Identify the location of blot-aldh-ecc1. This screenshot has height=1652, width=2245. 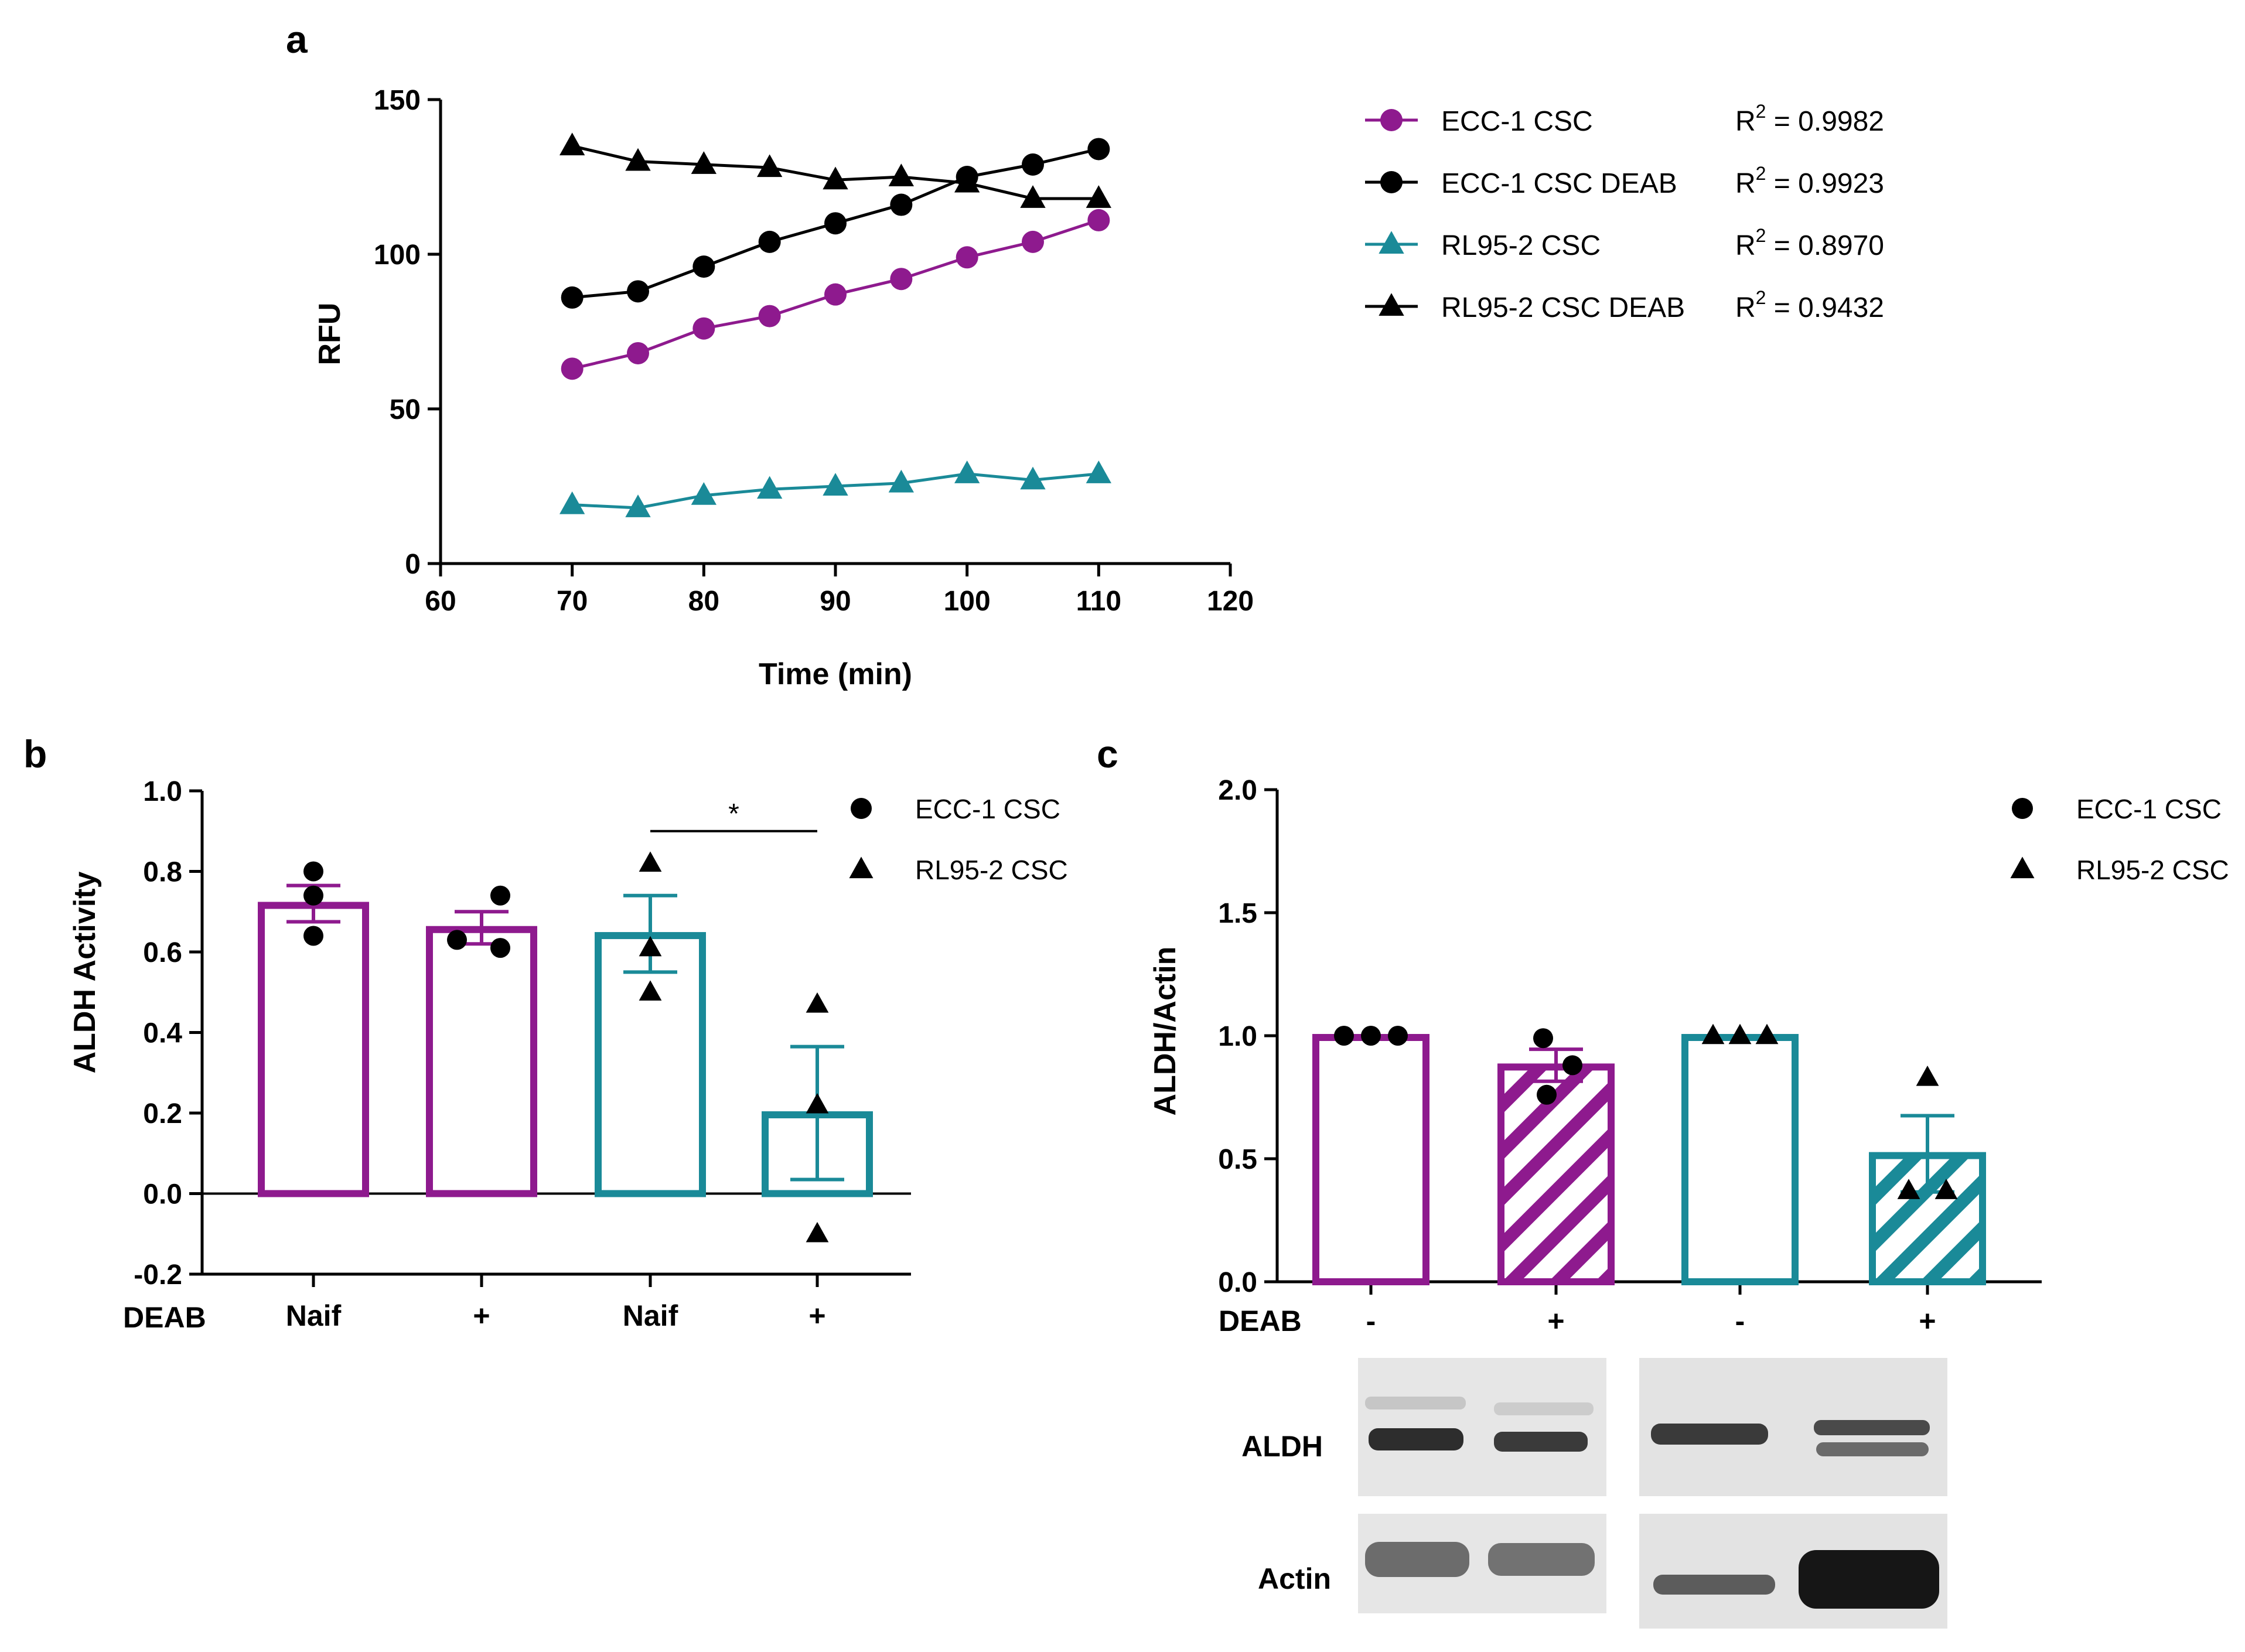
(1482, 1427).